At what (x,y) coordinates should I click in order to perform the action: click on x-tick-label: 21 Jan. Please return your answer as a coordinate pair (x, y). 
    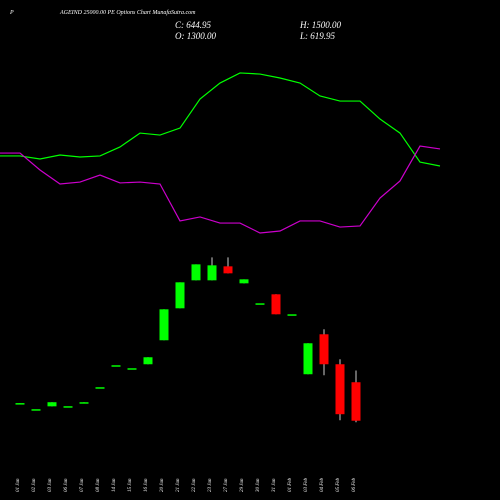
    Looking at the image, I should click on (178, 485).